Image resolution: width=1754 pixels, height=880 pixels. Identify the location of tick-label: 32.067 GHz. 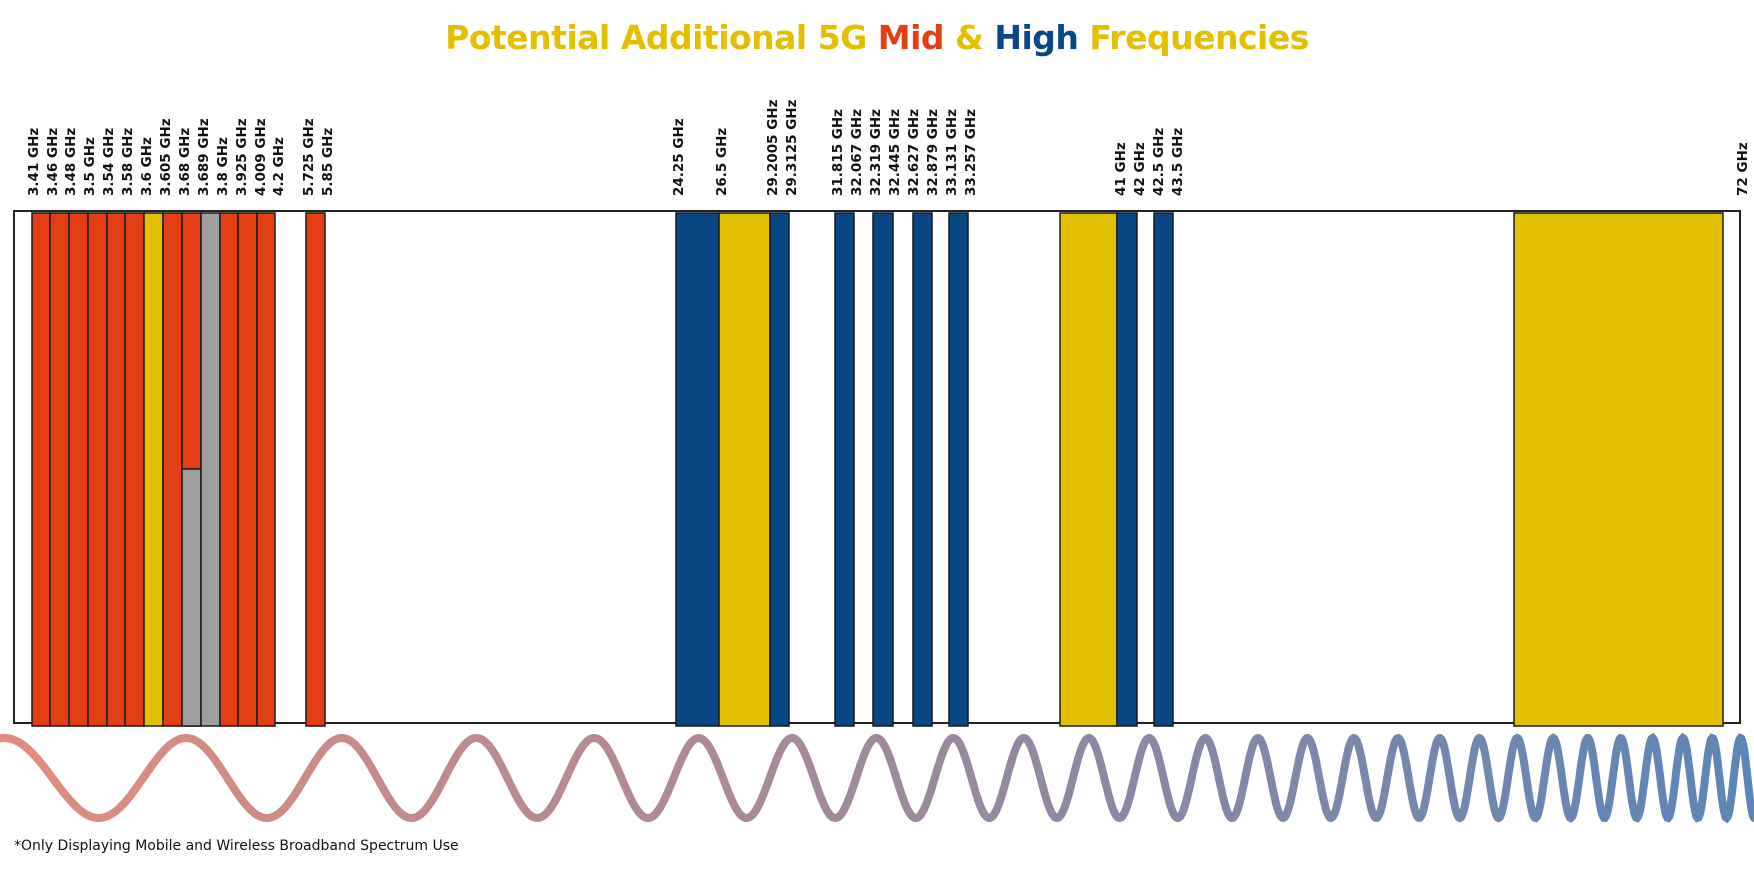
(857, 152).